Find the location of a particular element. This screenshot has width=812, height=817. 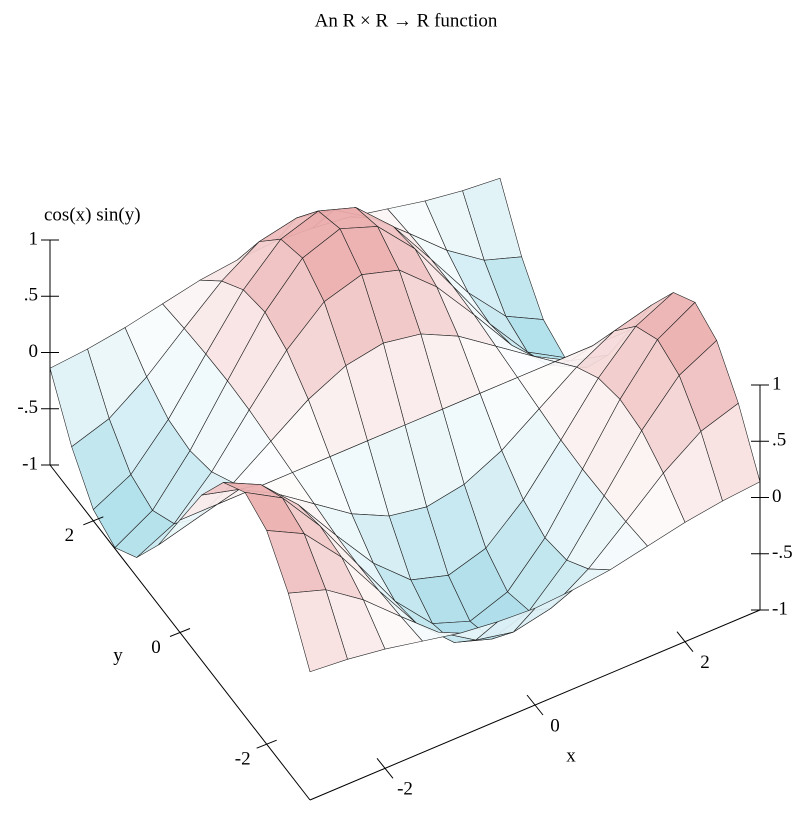

surface-patch is located at coordinates (317, 631).